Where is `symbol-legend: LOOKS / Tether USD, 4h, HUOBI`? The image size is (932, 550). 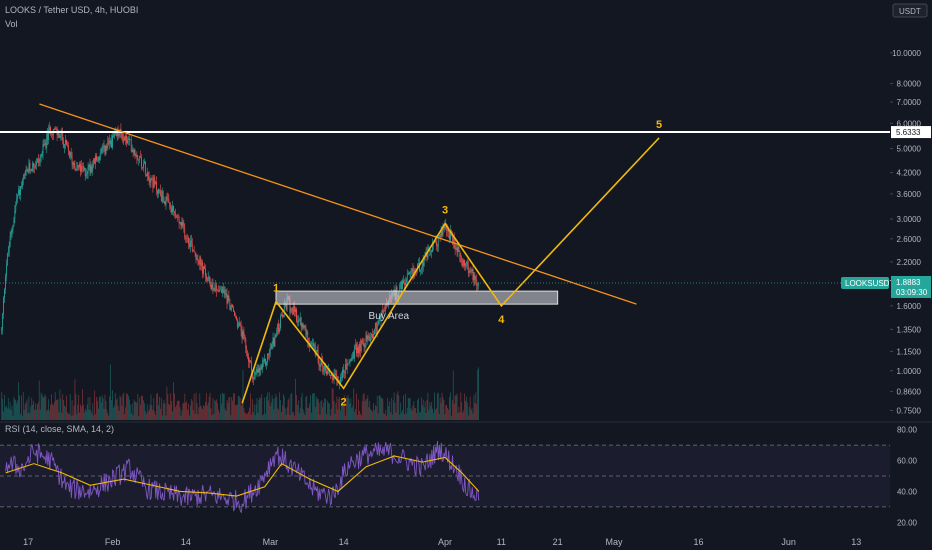 symbol-legend: LOOKS / Tether USD, 4h, HUOBI is located at coordinates (71, 10).